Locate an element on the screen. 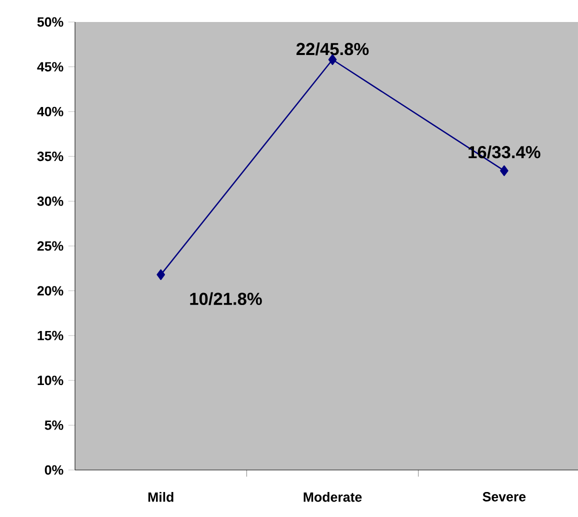 Image resolution: width=578 pixels, height=517 pixels. y-tick-label: 15% is located at coordinates (51, 335).